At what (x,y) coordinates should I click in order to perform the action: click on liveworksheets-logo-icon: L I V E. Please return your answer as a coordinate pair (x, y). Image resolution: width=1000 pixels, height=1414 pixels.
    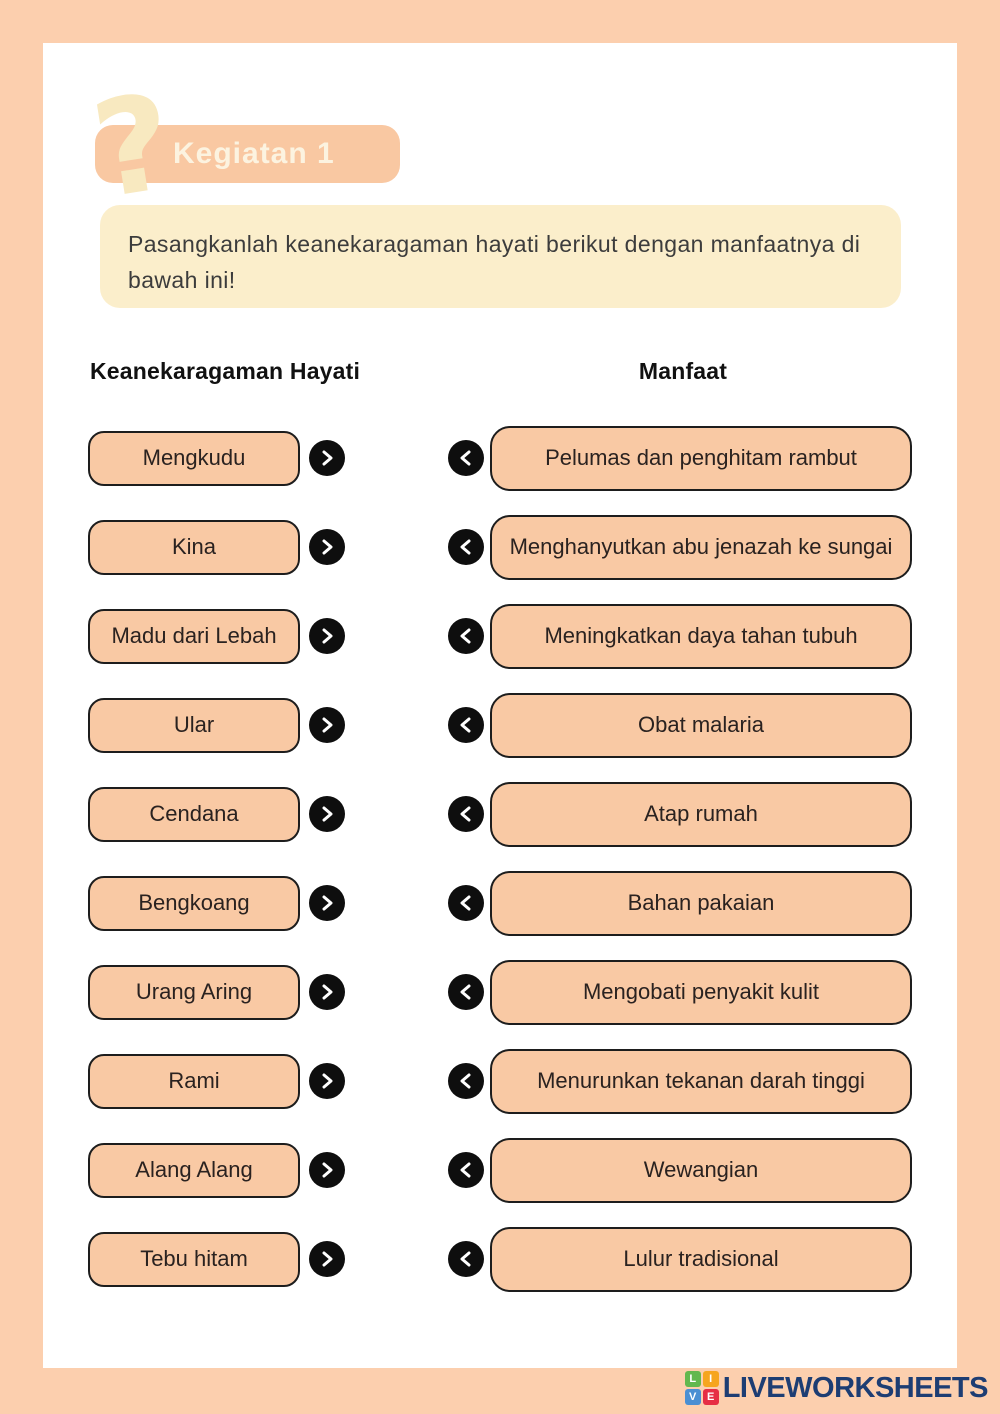
    Looking at the image, I should click on (701, 1388).